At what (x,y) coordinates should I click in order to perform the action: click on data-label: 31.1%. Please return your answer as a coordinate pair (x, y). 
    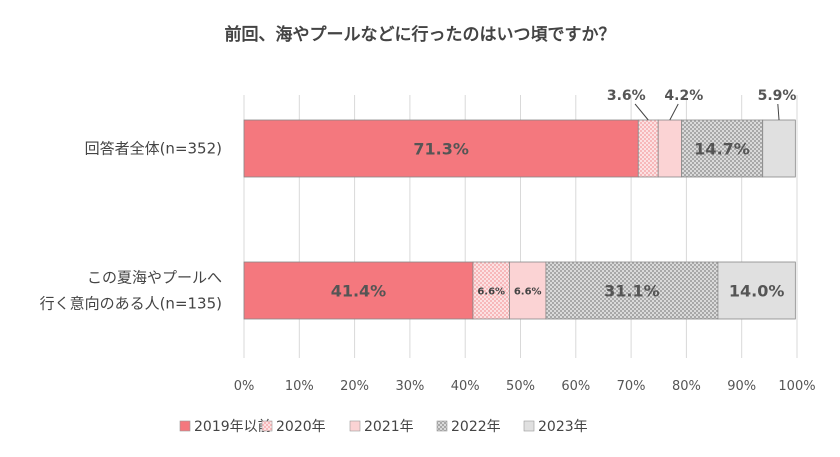
    Looking at the image, I should click on (632, 291).